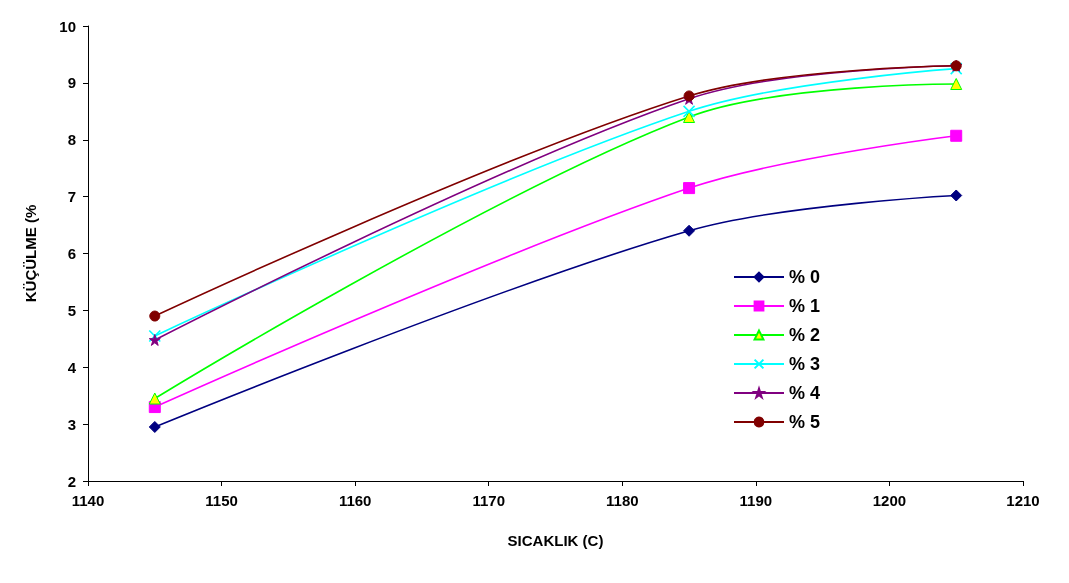  Describe the element at coordinates (30, 253) in the screenshot. I see `y-axis-title: KÜÇÜLME (%` at that location.